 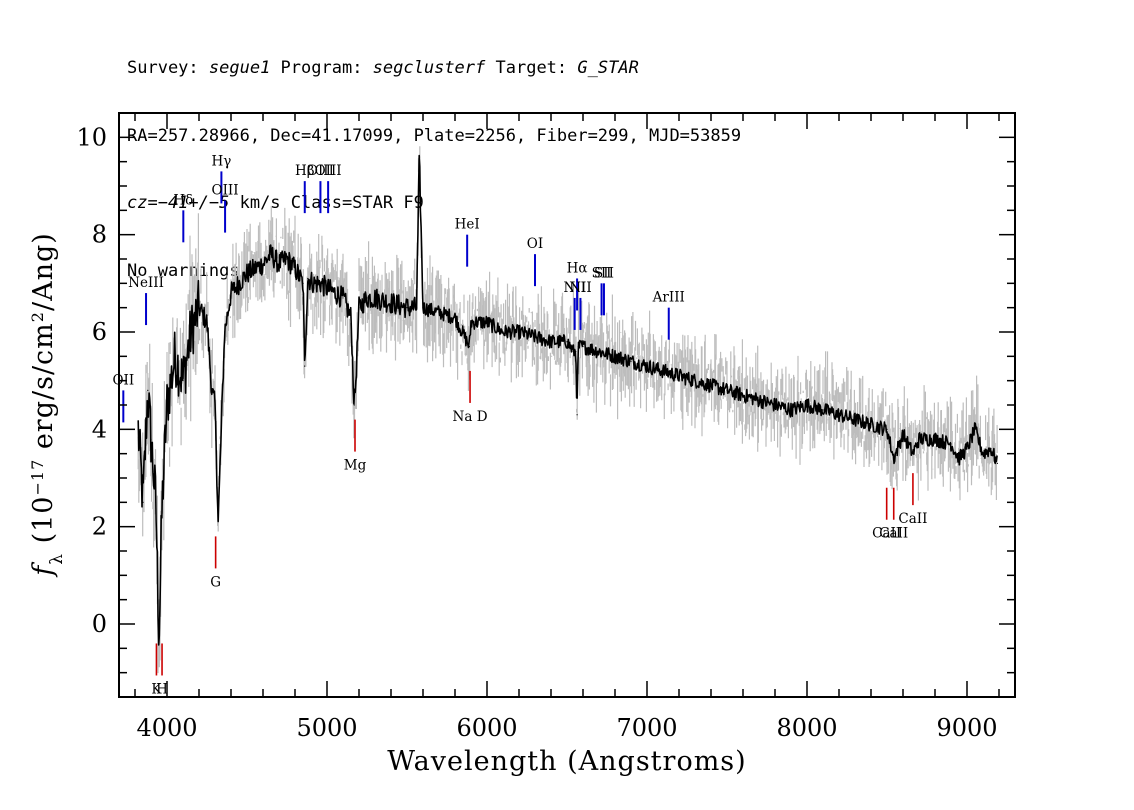 I want to click on y-tick-label: 10, so click(x=91, y=137).